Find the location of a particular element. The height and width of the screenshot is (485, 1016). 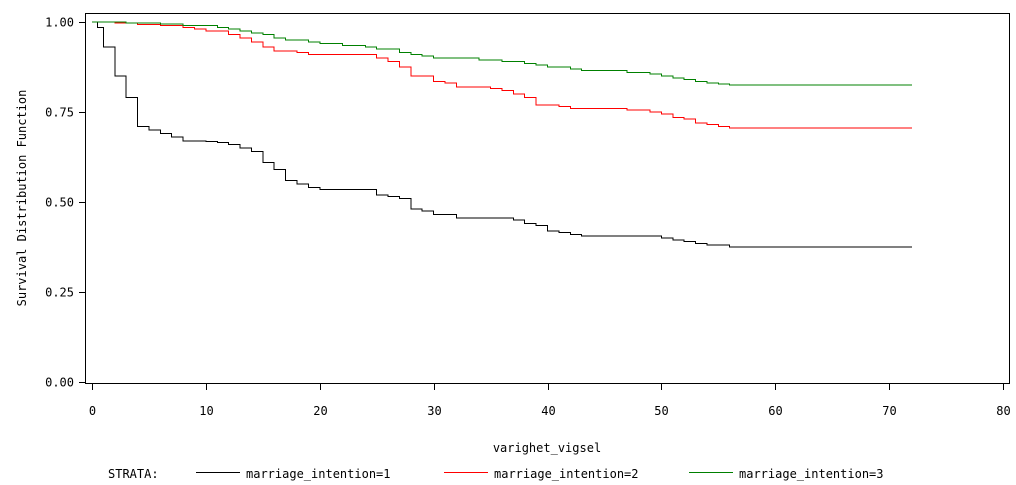

y-tick-label: 0.00 is located at coordinates (59, 383).